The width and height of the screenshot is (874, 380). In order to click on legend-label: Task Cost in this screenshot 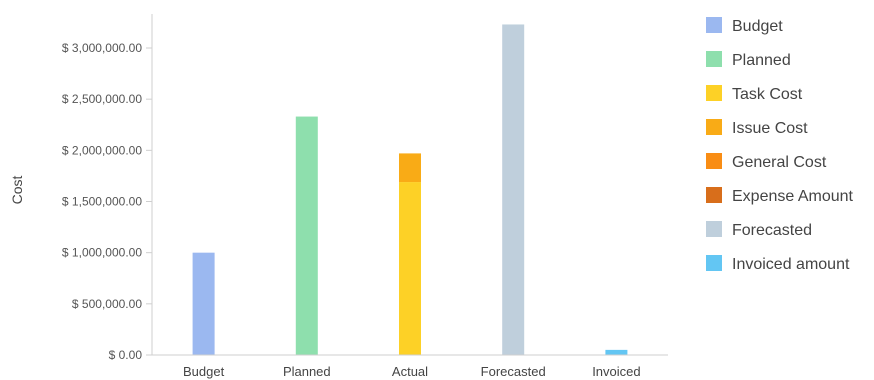, I will do `click(767, 94)`.